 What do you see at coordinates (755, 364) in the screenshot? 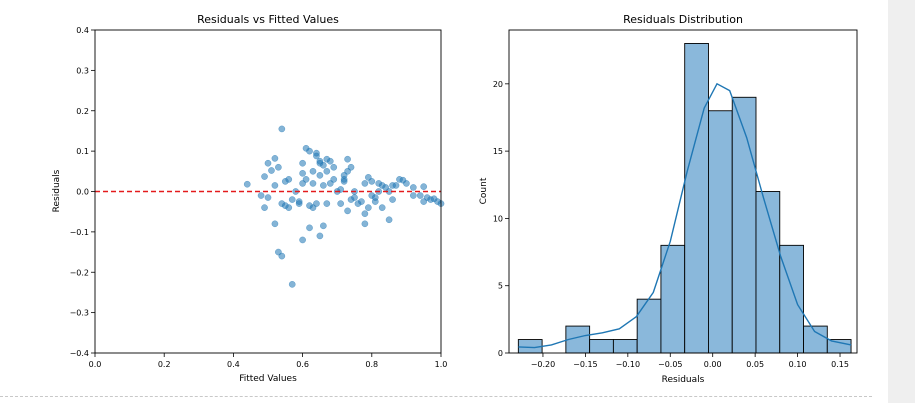
I see `x-tick-label: 0.05` at bounding box center [755, 364].